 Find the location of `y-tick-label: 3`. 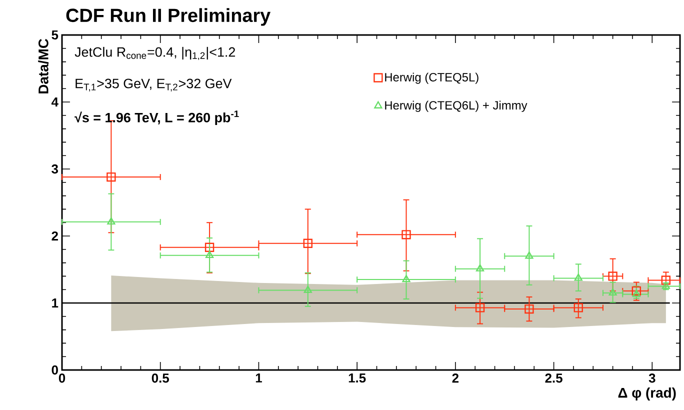

y-tick-label: 3 is located at coordinates (55, 169).